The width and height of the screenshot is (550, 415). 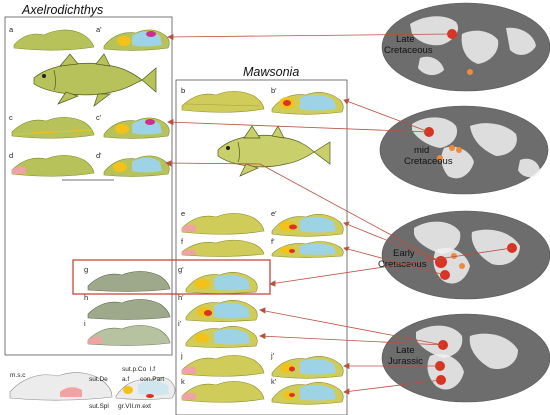 What do you see at coordinates (86, 269) in the screenshot?
I see `panel-label-g: g` at bounding box center [86, 269].